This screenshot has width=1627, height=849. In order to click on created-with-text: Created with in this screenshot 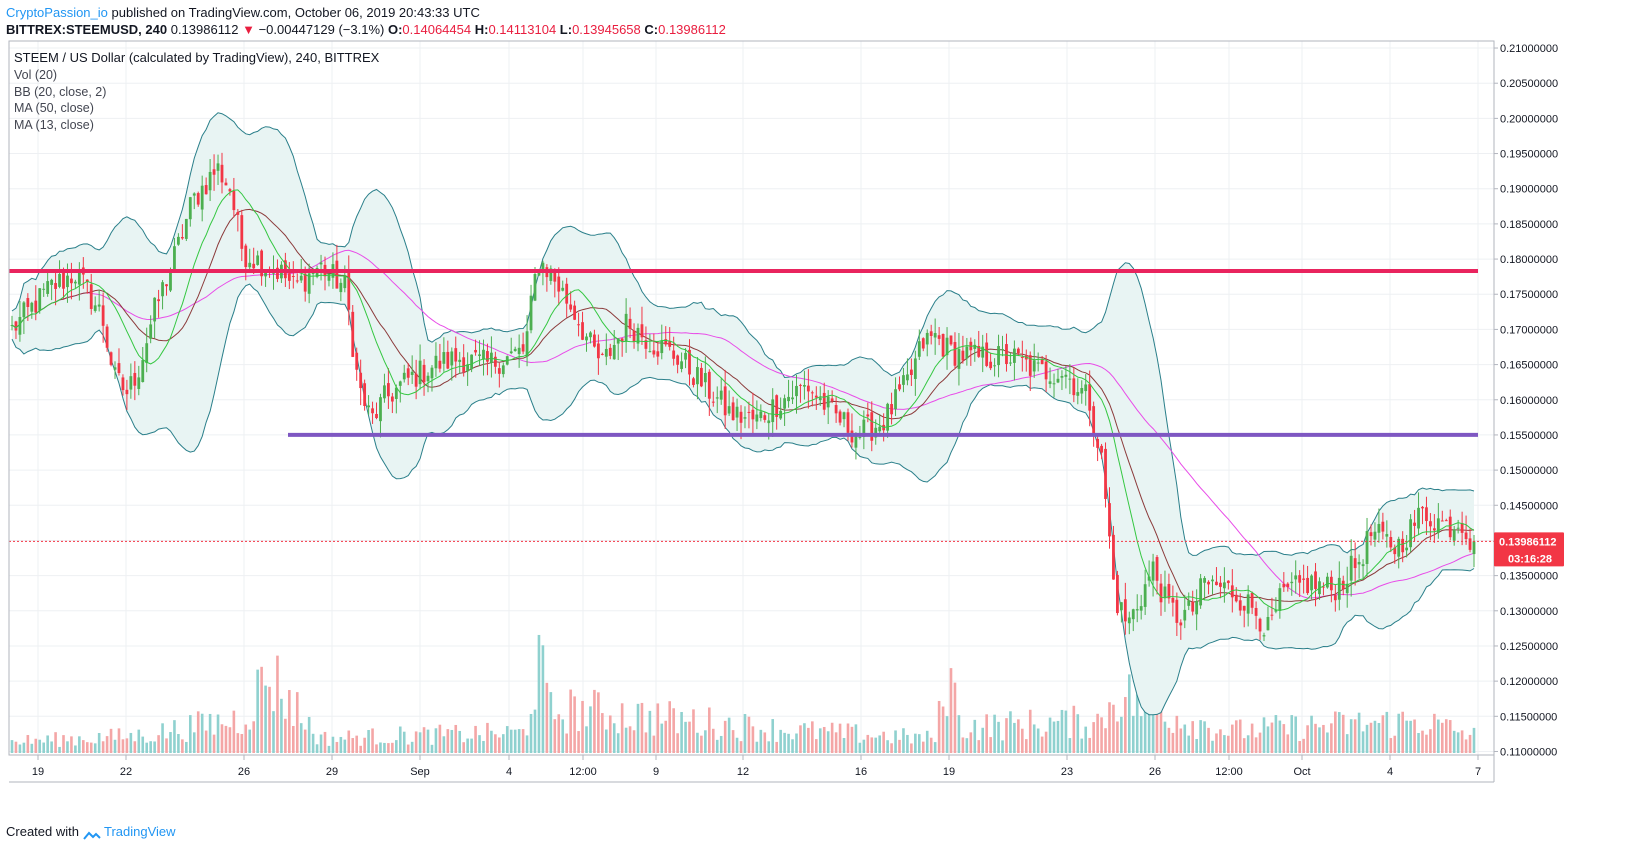, I will do `click(42, 831)`.